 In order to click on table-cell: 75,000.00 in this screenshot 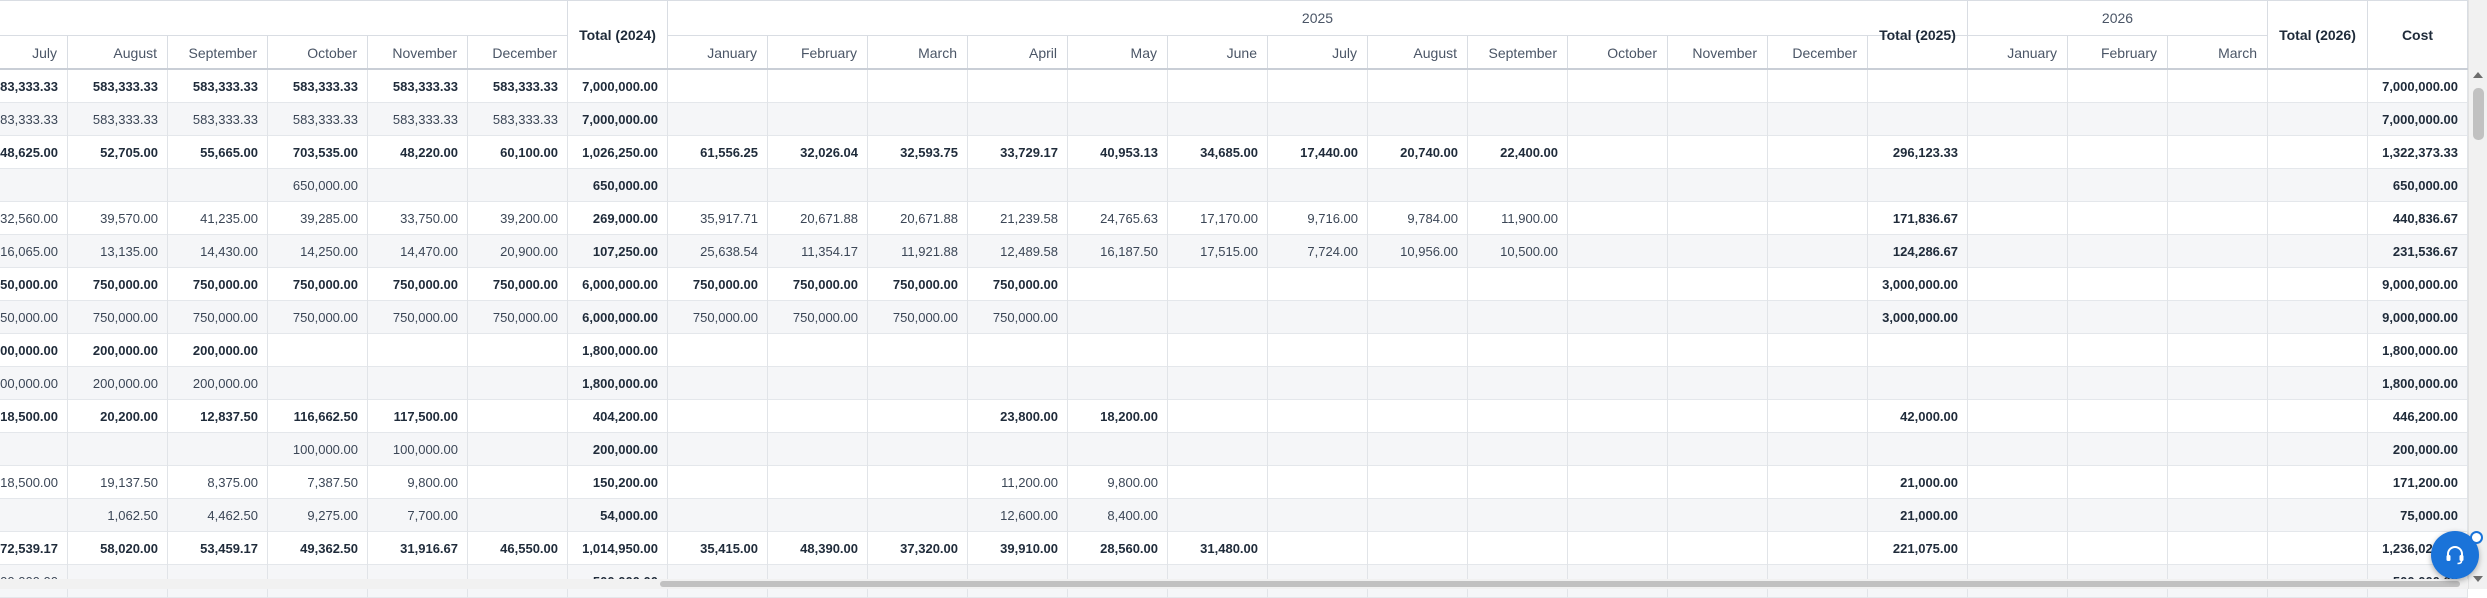, I will do `click(2418, 515)`.